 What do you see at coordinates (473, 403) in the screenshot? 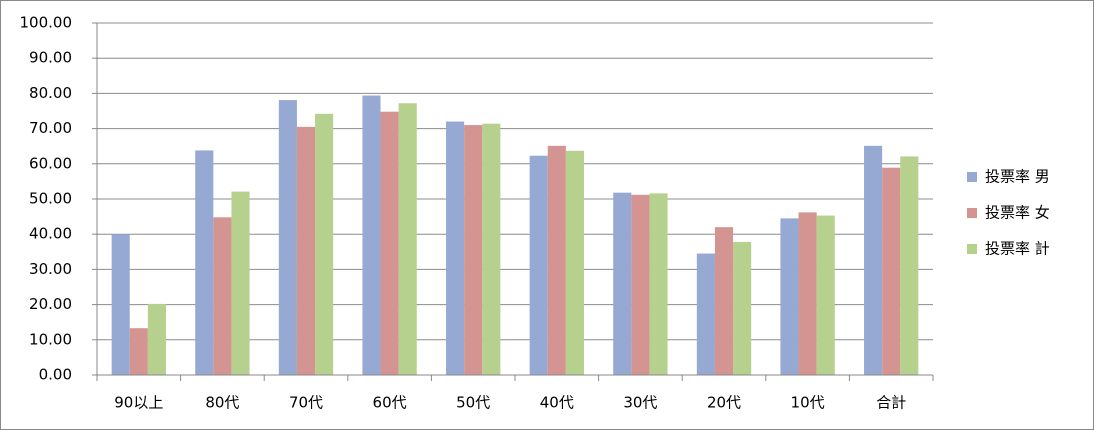
I see `x-tick-label: 50代` at bounding box center [473, 403].